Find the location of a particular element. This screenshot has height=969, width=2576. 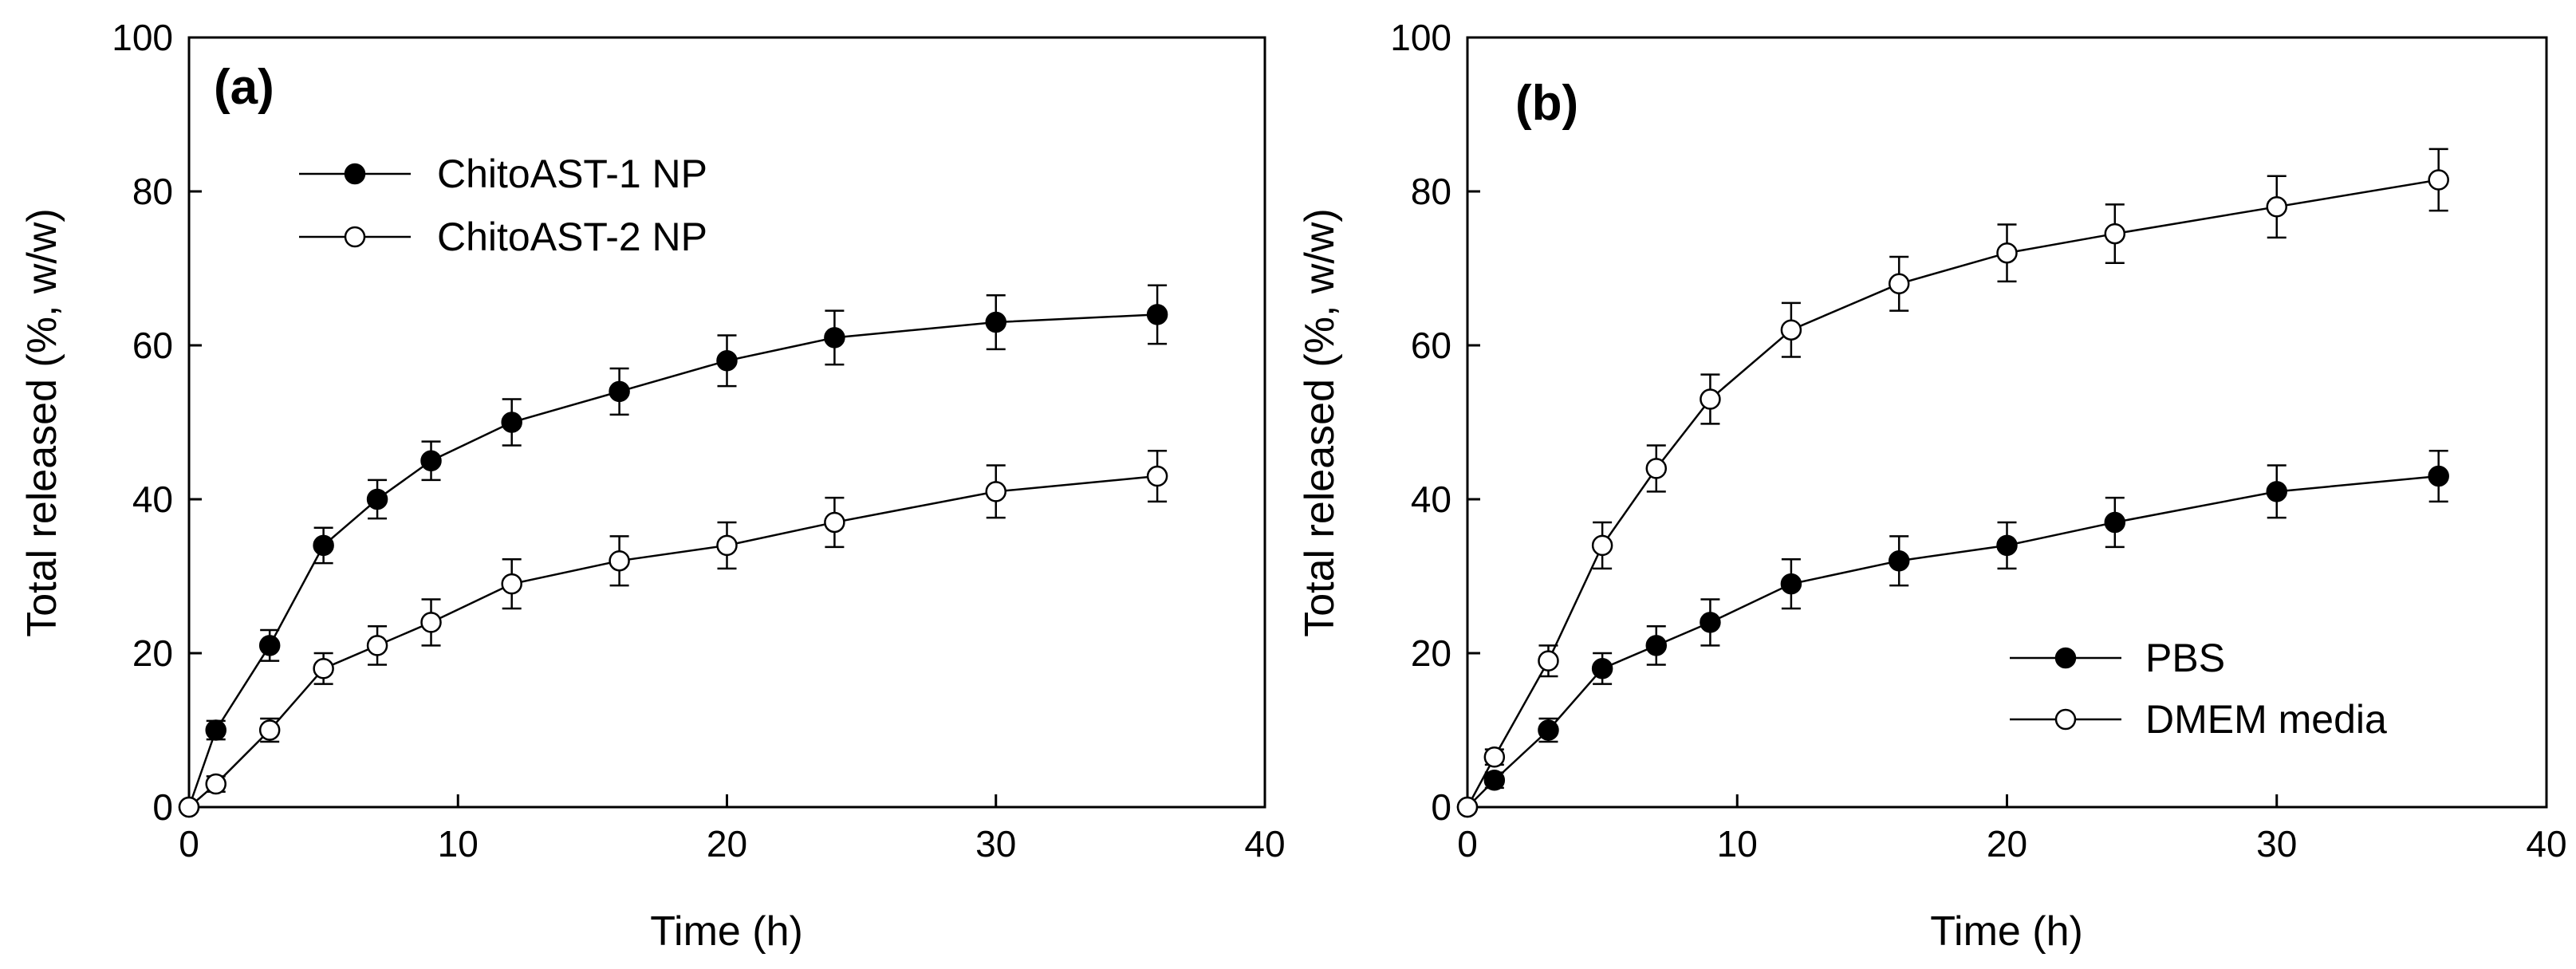

legend-entry-chitoast-1: ChitoAST-1 NP is located at coordinates (503, 174).